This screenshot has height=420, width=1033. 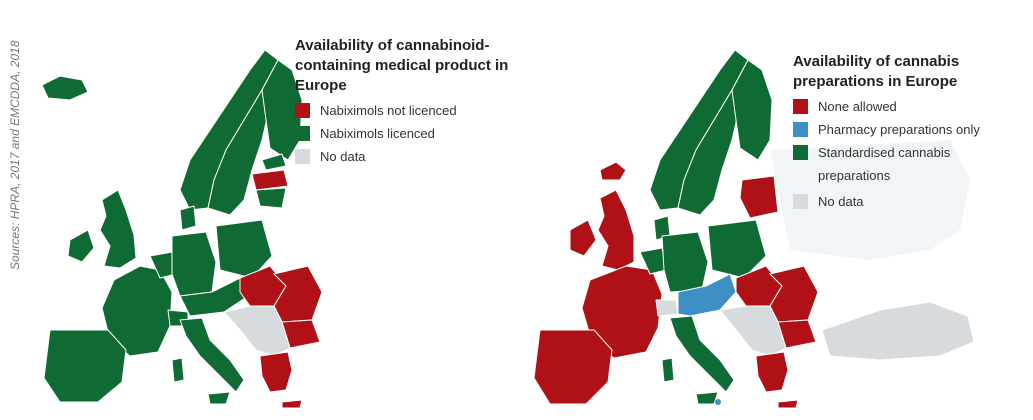 I want to click on country-lithuania, so click(x=271, y=198).